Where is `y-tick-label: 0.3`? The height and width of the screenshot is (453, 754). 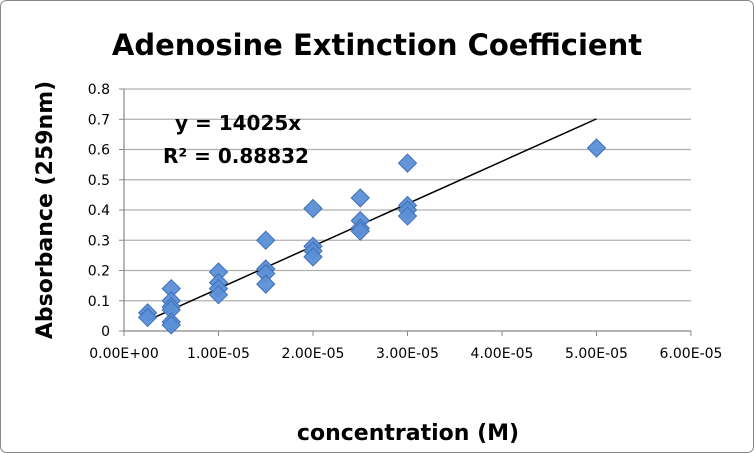
y-tick-label: 0.3 is located at coordinates (99, 241).